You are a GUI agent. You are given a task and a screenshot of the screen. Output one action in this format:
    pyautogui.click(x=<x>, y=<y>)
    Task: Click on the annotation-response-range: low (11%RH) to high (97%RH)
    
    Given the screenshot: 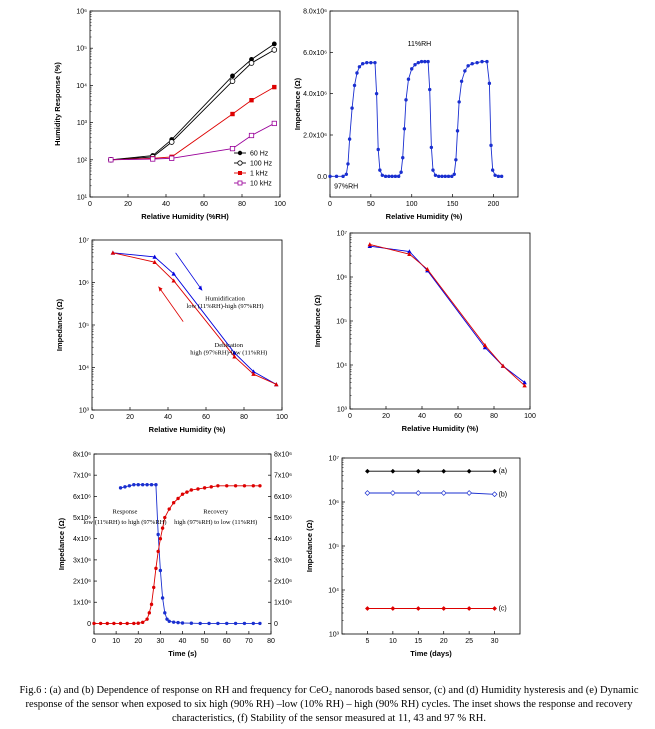 What is the action you would take?
    pyautogui.click(x=124, y=522)
    